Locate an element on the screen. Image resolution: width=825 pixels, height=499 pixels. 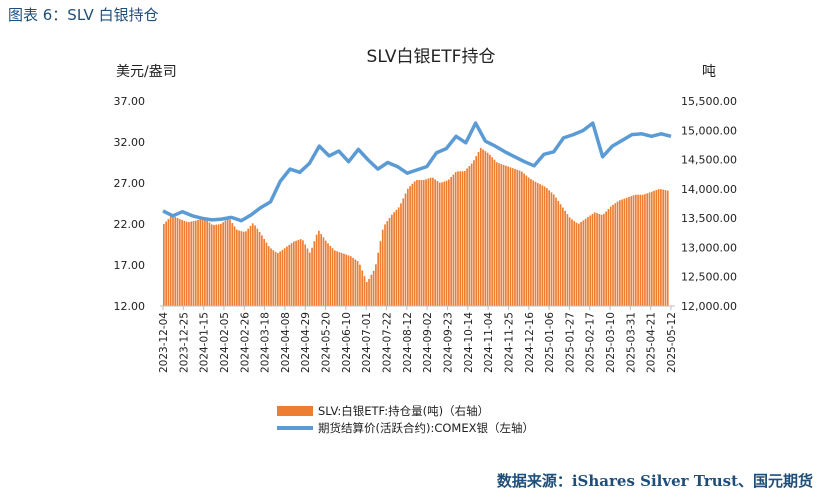
x-tick-label: 2023-12-04 is located at coordinates (164, 342).